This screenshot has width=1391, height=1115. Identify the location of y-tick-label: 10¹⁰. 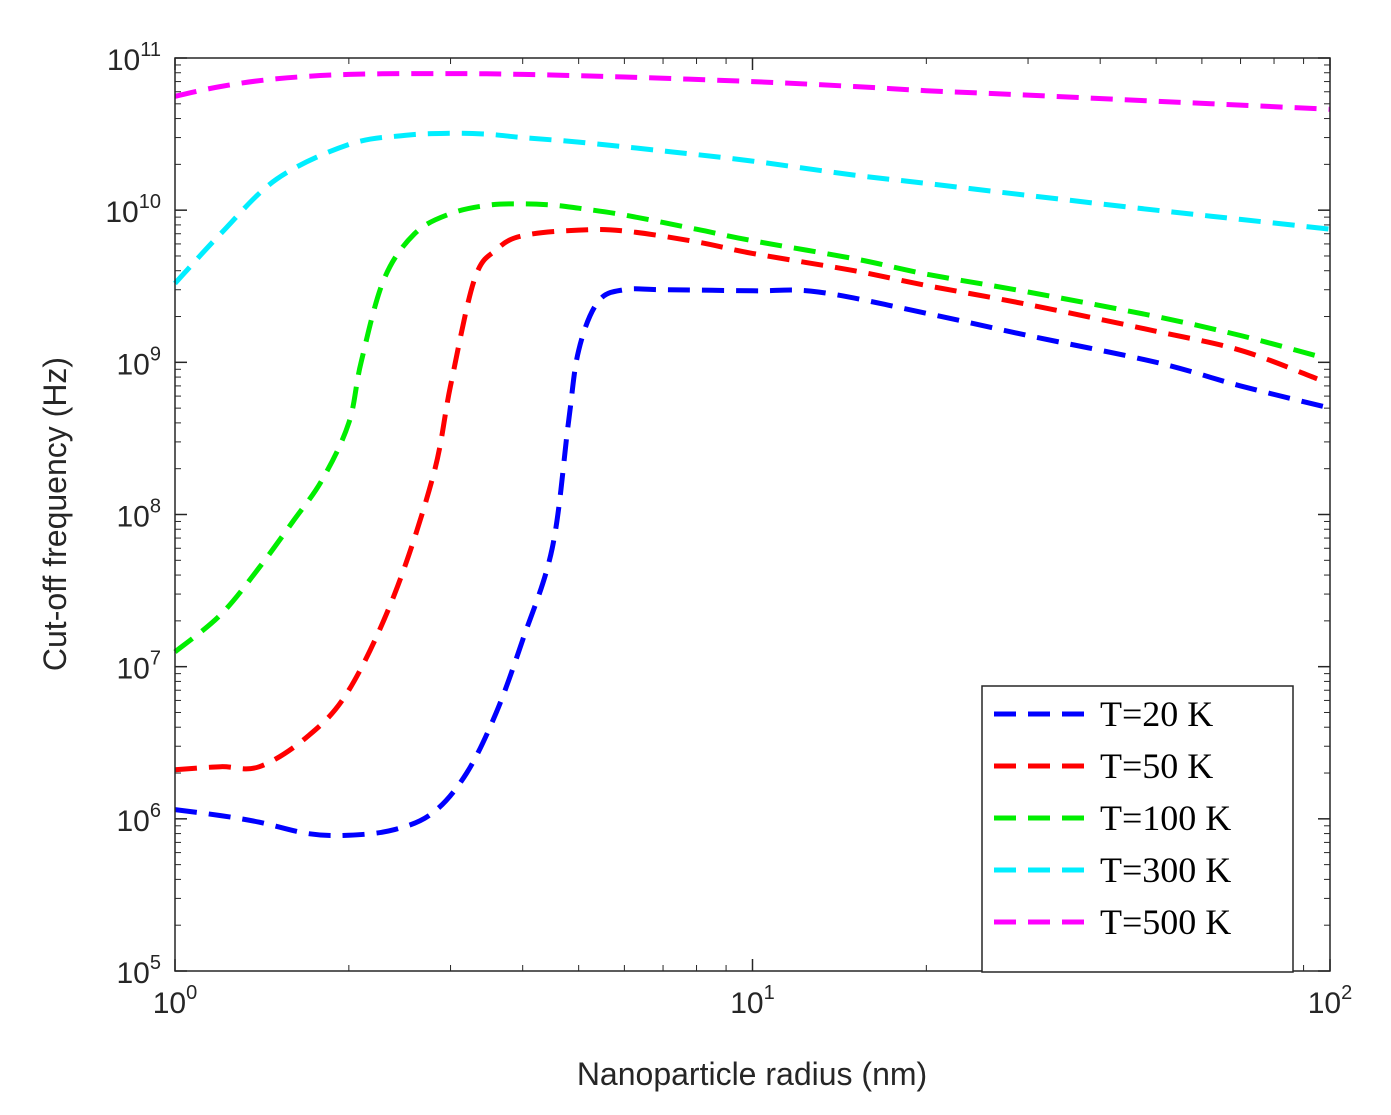
(133, 210).